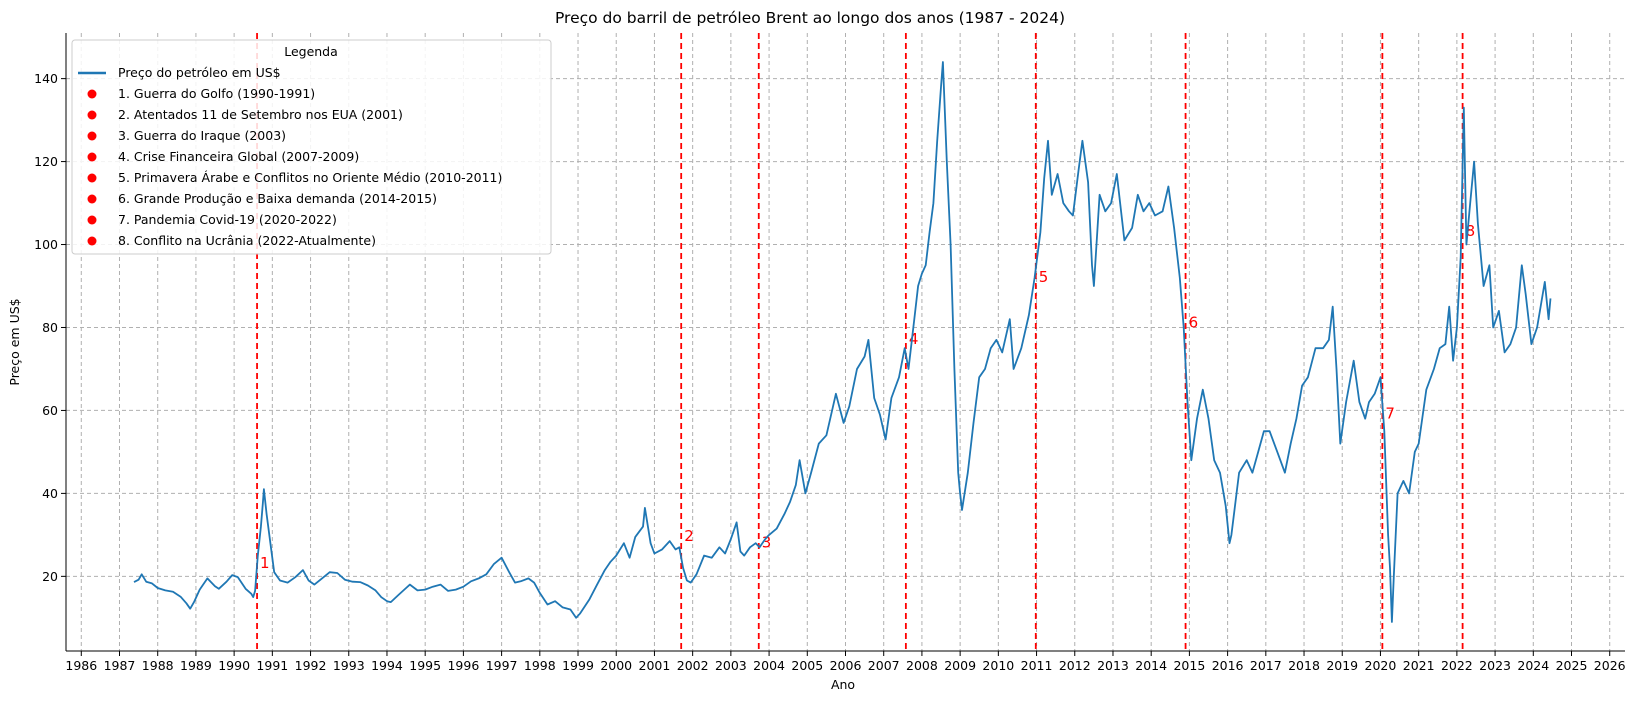  I want to click on event-label: 4, so click(914, 339).